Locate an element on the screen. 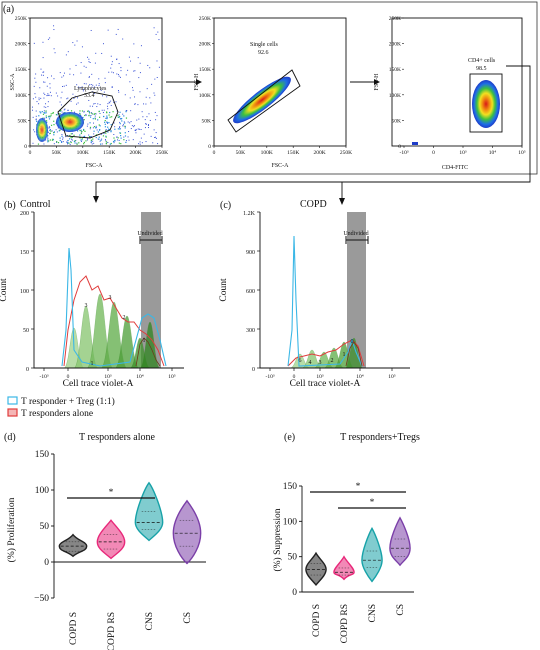 The width and height of the screenshot is (540, 650). y-label-fsc-h-3: FSC-H is located at coordinates (377, 82).